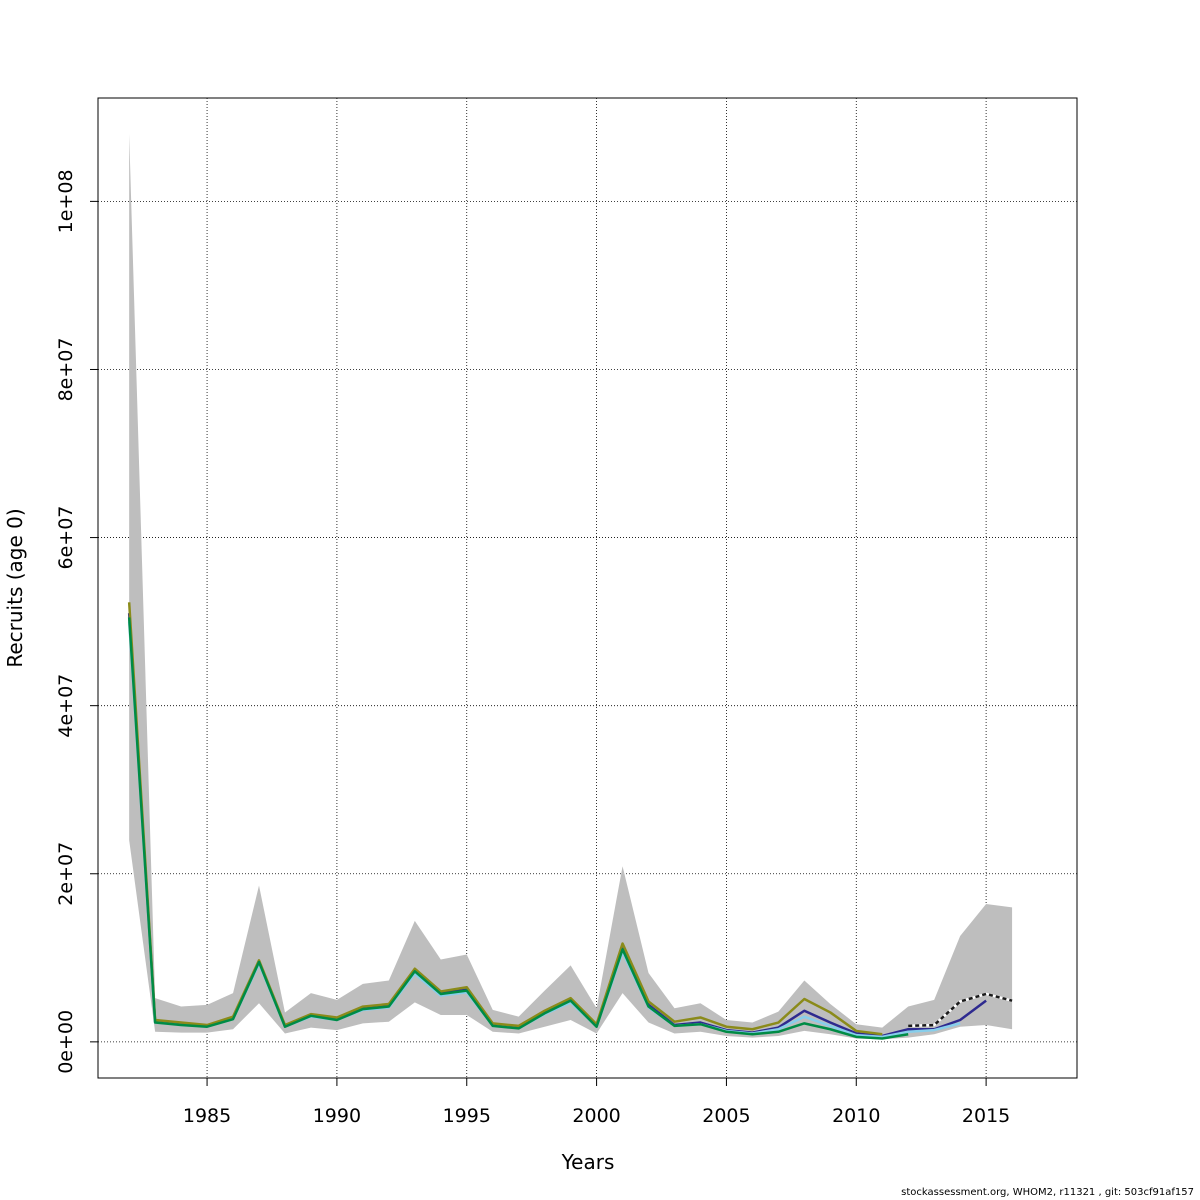  Describe the element at coordinates (66, 706) in the screenshot. I see `y-tick-label: 4e+07` at that location.